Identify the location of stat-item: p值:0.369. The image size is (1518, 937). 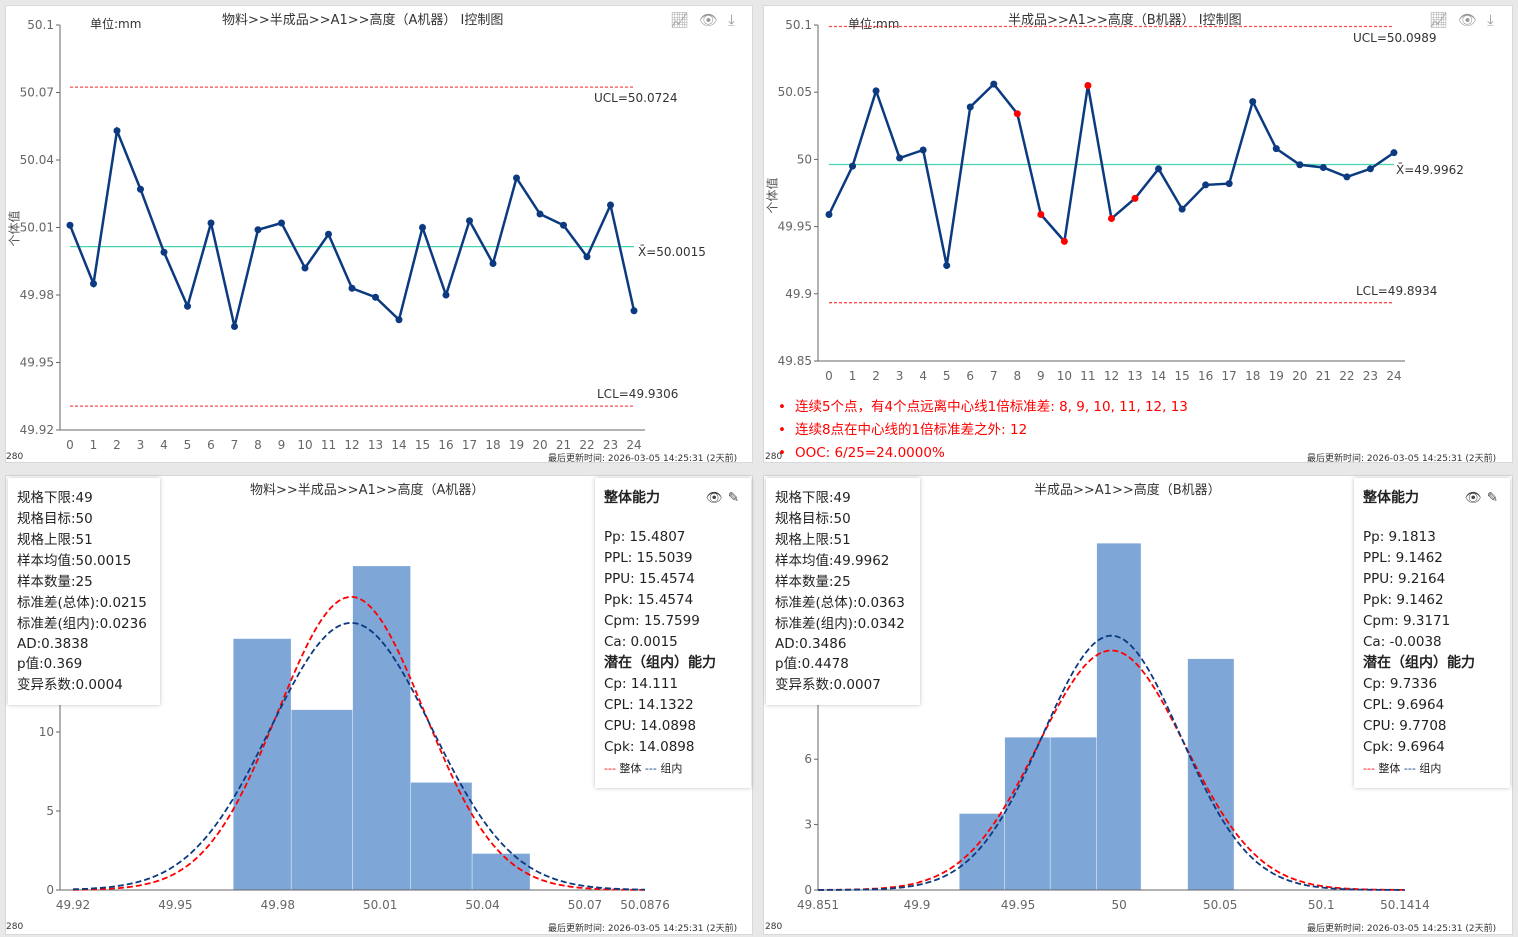
(50, 664).